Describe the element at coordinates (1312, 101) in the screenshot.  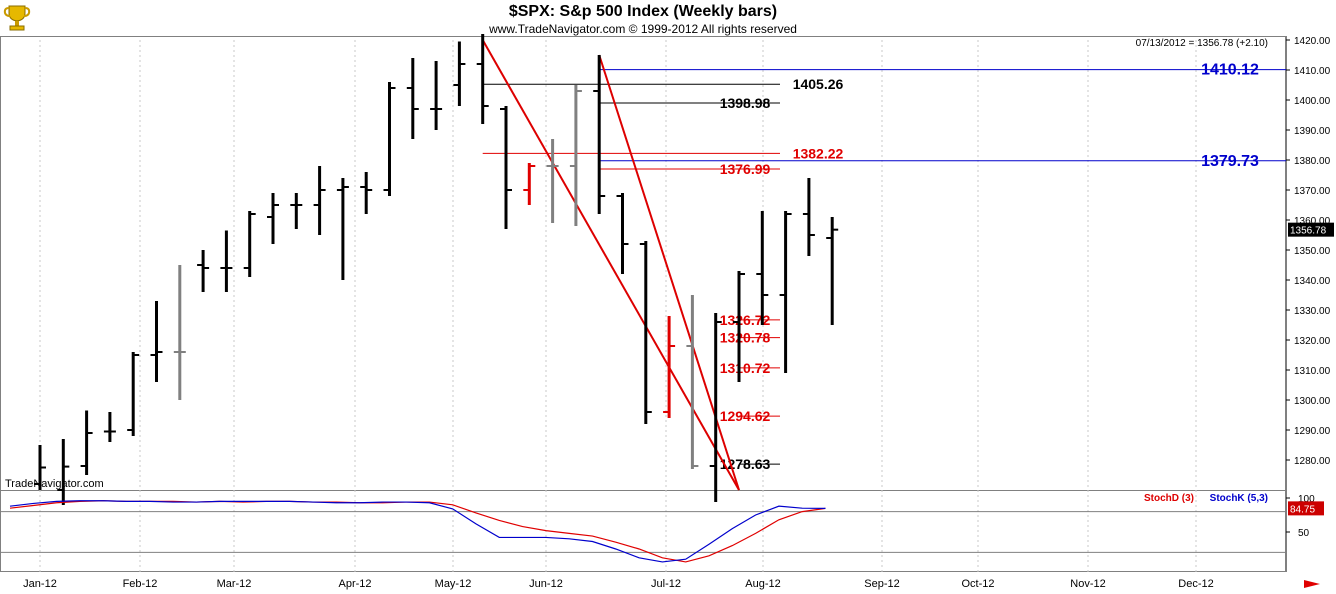
I see `y-tick-label: 1400.00` at that location.